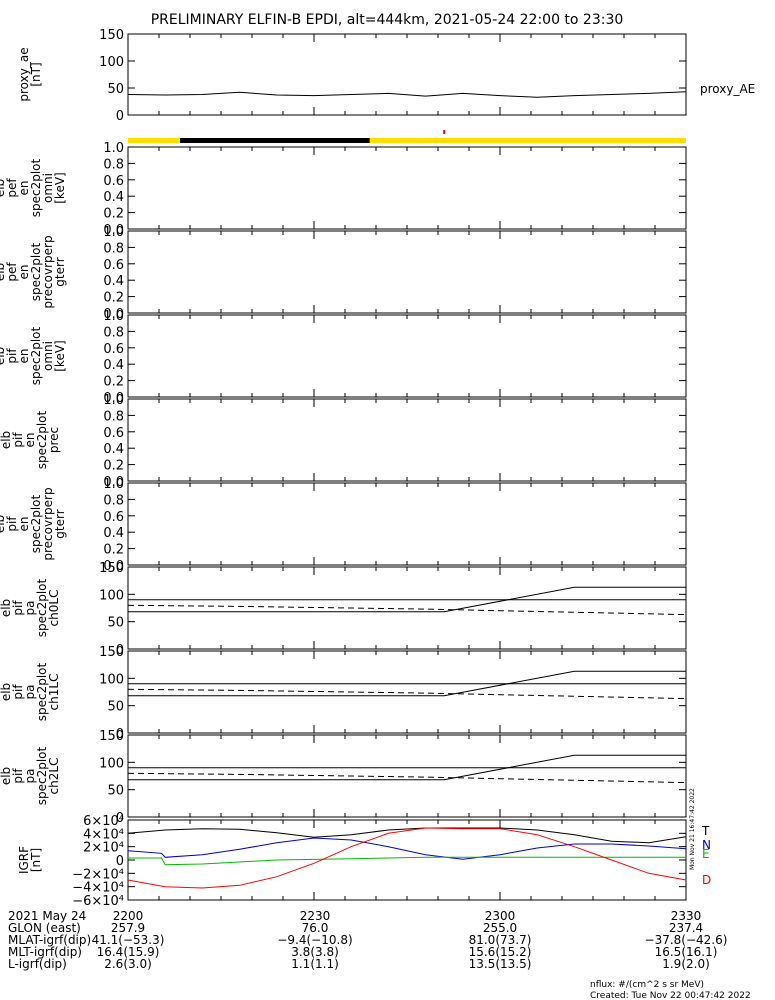  I want to click on y-axis-label: ch0LC, so click(54, 608).